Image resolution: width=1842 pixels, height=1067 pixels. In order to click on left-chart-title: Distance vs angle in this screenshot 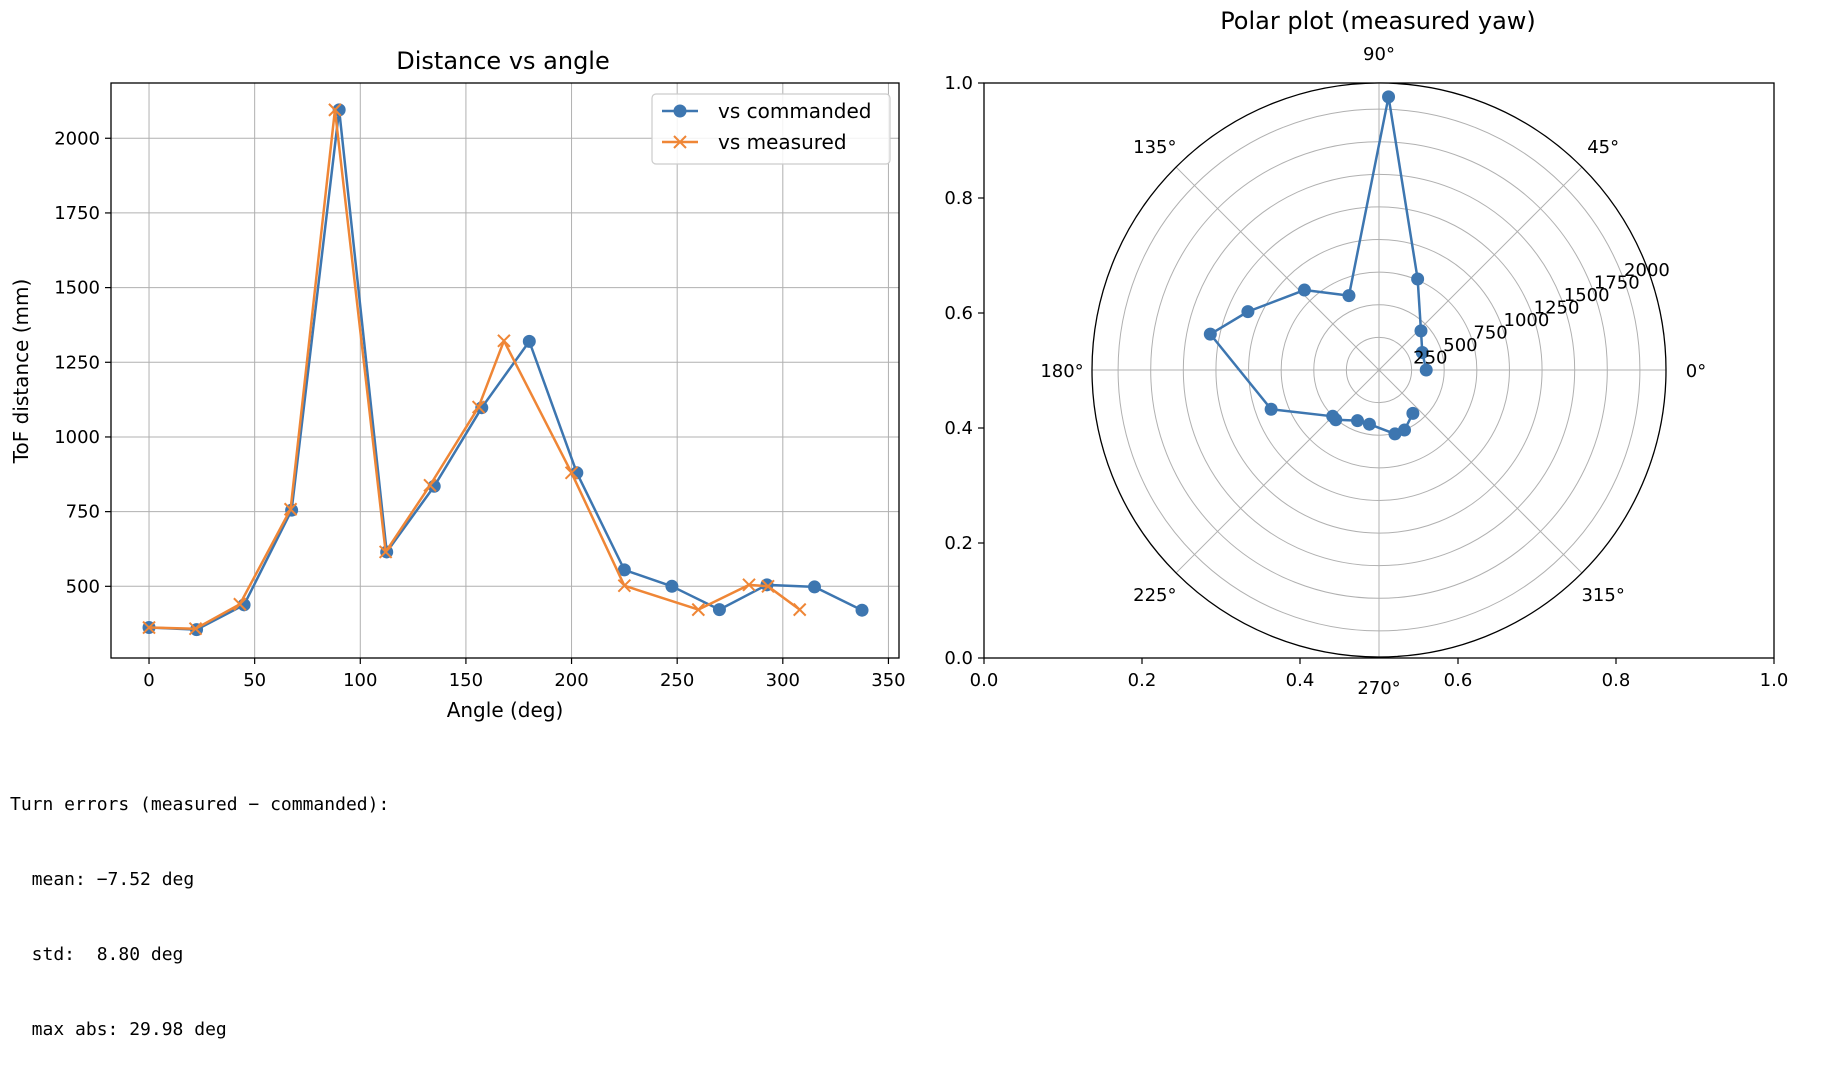, I will do `click(503, 61)`.